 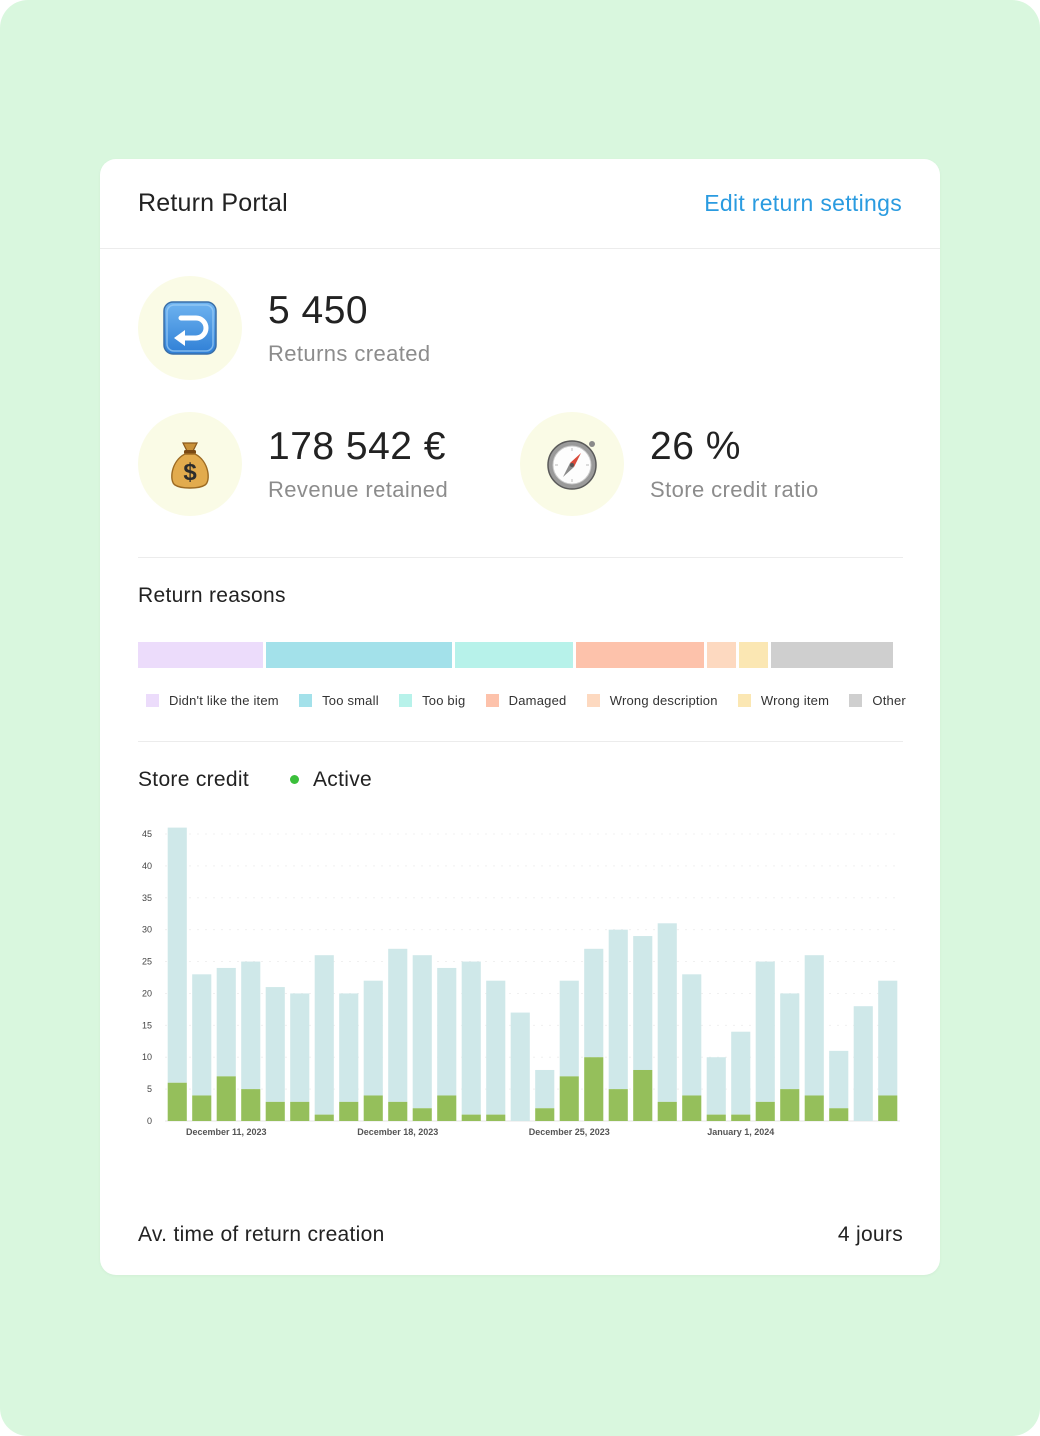 I want to click on store-credit-status: Active, so click(x=342, y=779).